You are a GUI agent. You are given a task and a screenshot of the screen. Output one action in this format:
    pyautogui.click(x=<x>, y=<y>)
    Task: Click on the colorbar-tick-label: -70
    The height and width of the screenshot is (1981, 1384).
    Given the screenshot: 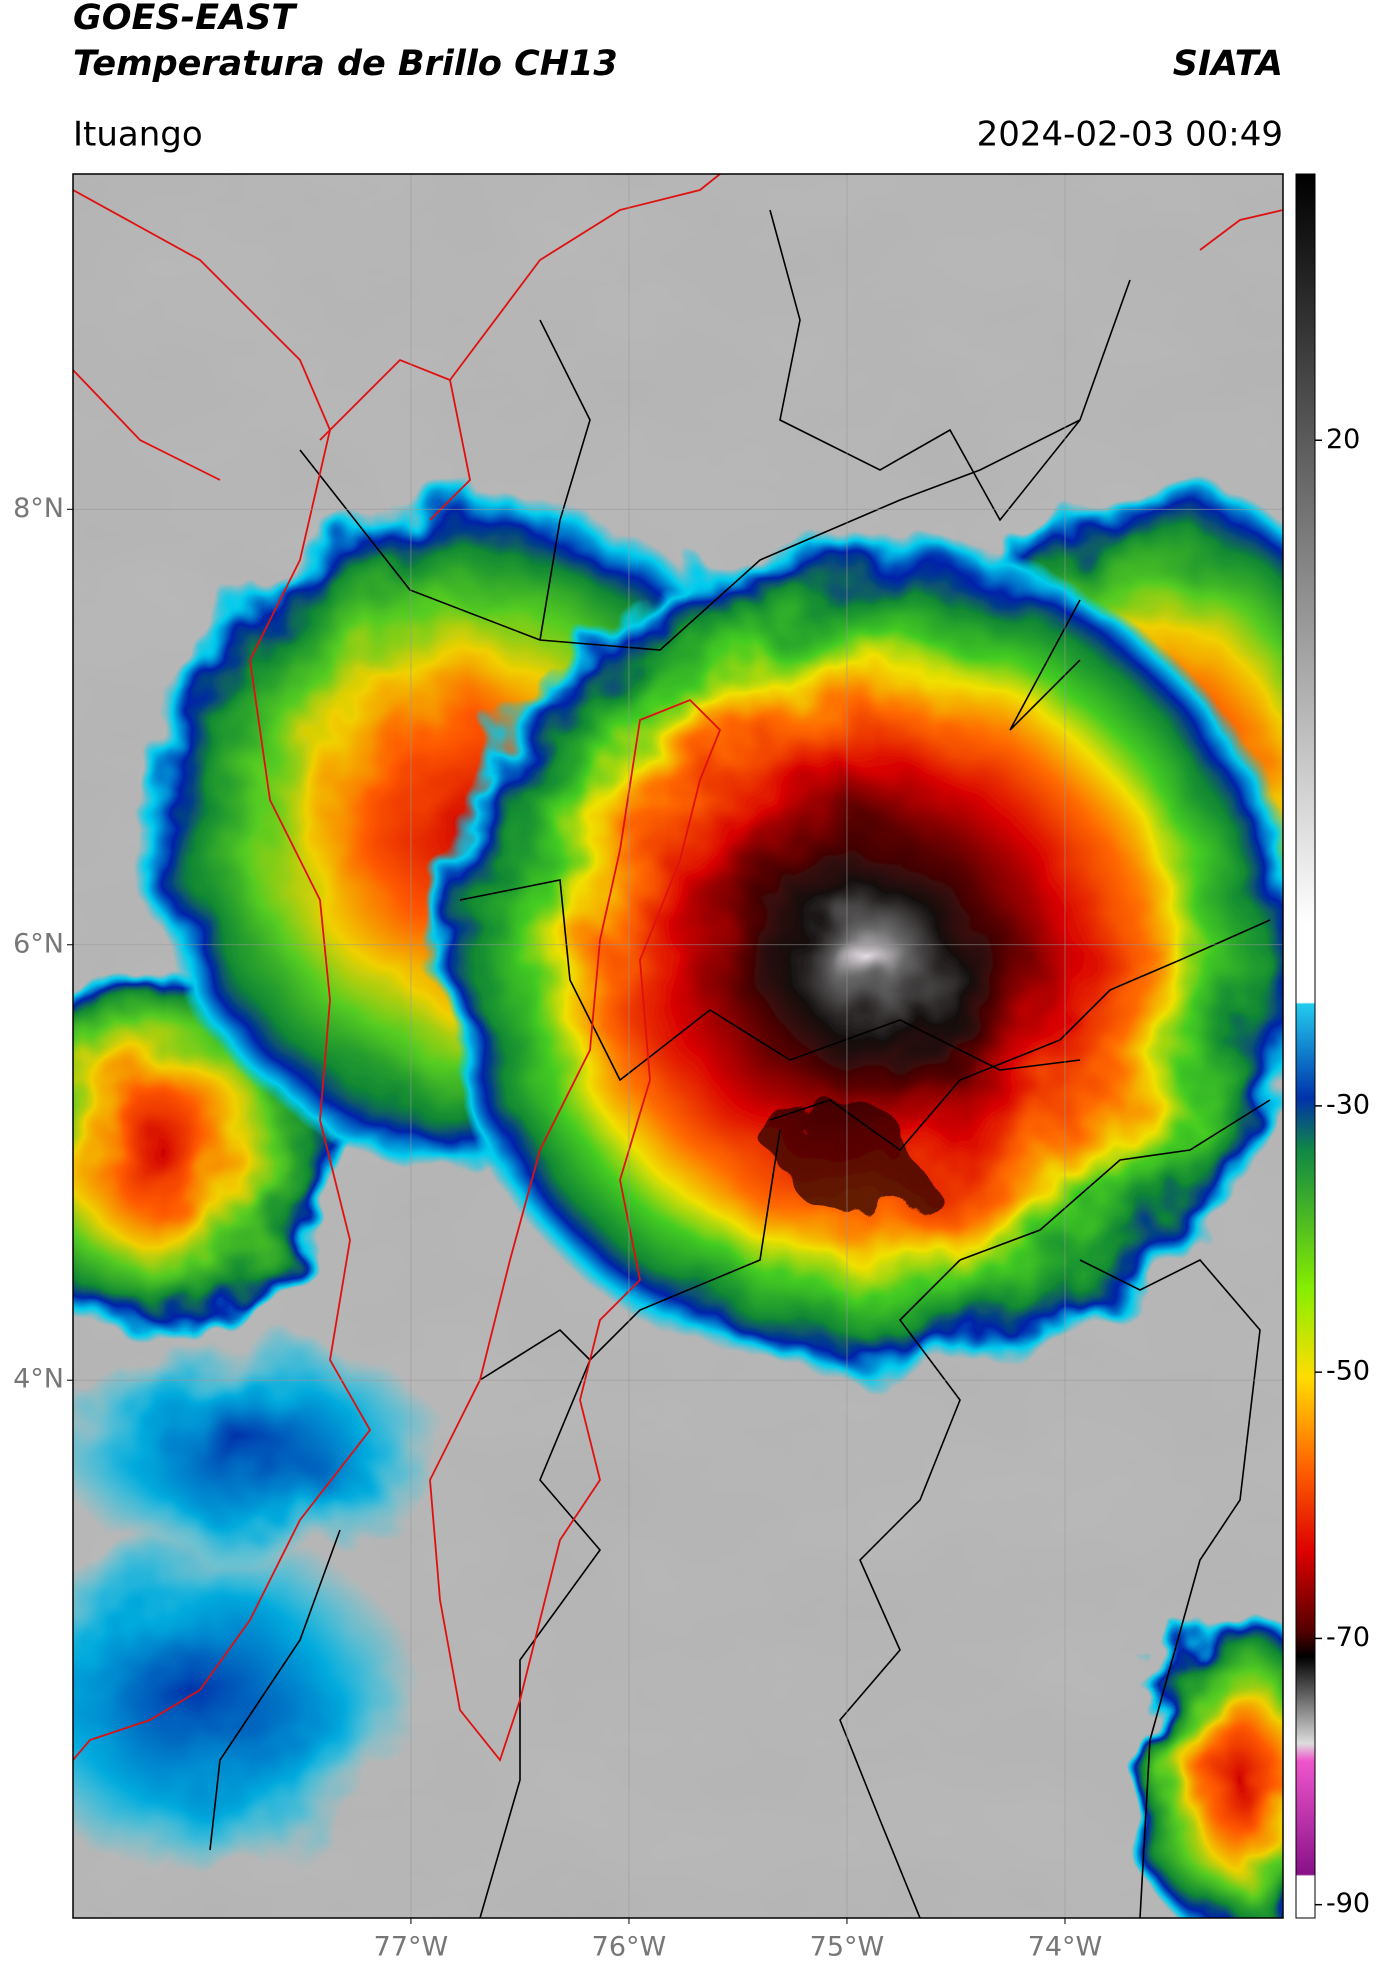 What is the action you would take?
    pyautogui.click(x=1348, y=1637)
    